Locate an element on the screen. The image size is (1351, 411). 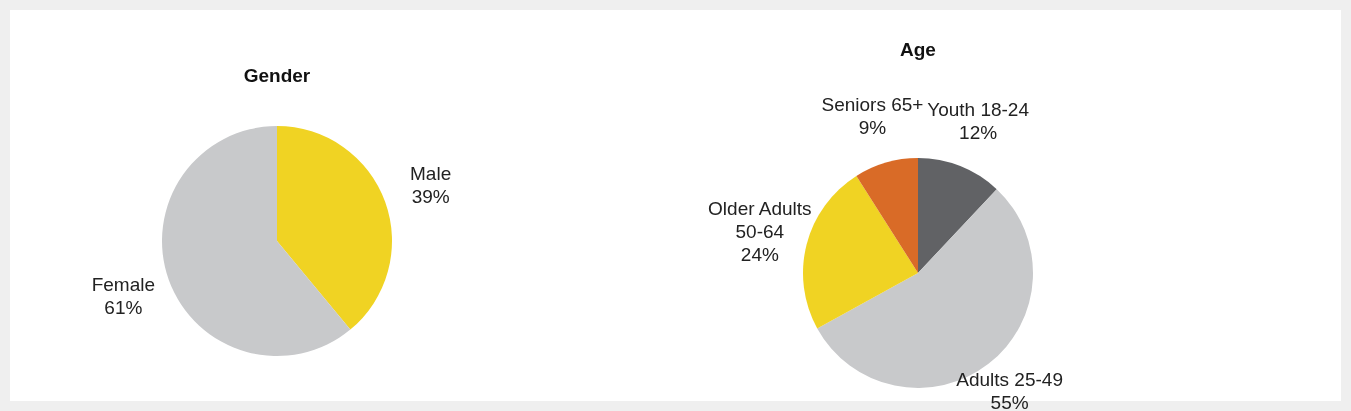
data-label: 55% is located at coordinates (1009, 401).